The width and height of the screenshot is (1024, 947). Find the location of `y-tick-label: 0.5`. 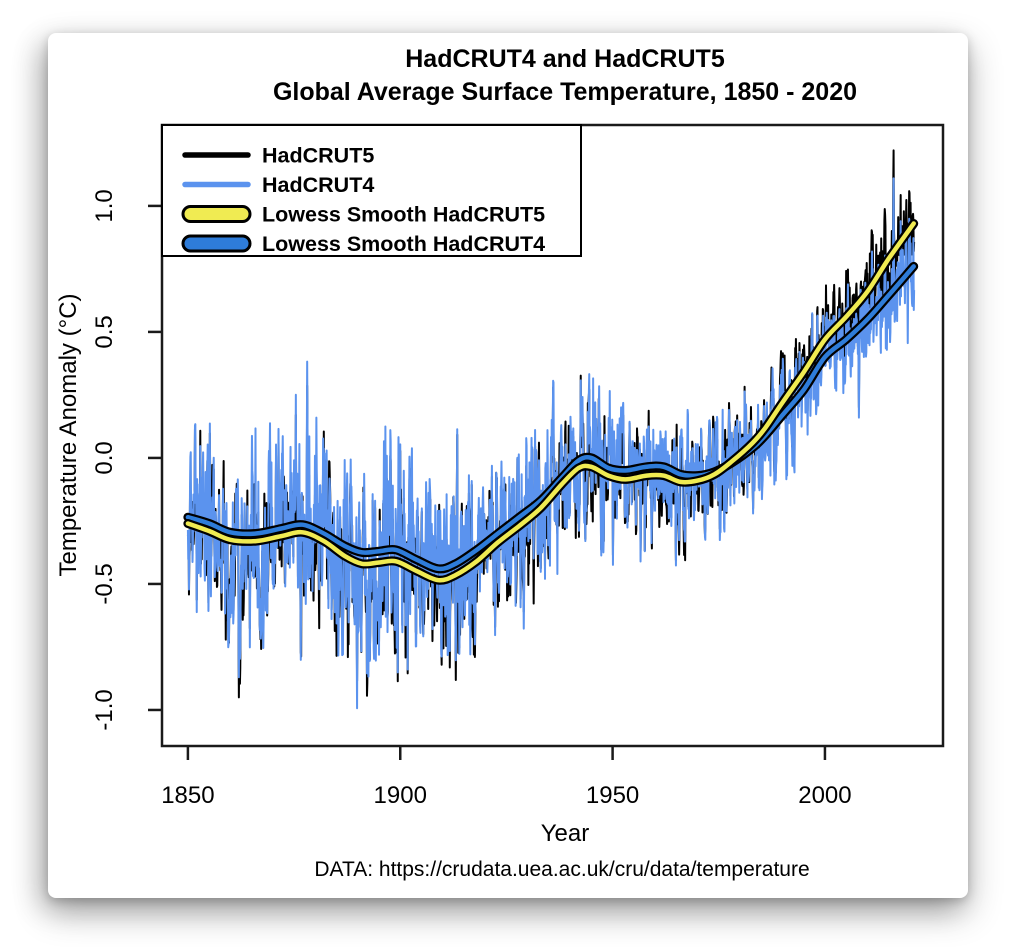

y-tick-label: 0.5 is located at coordinates (104, 331).